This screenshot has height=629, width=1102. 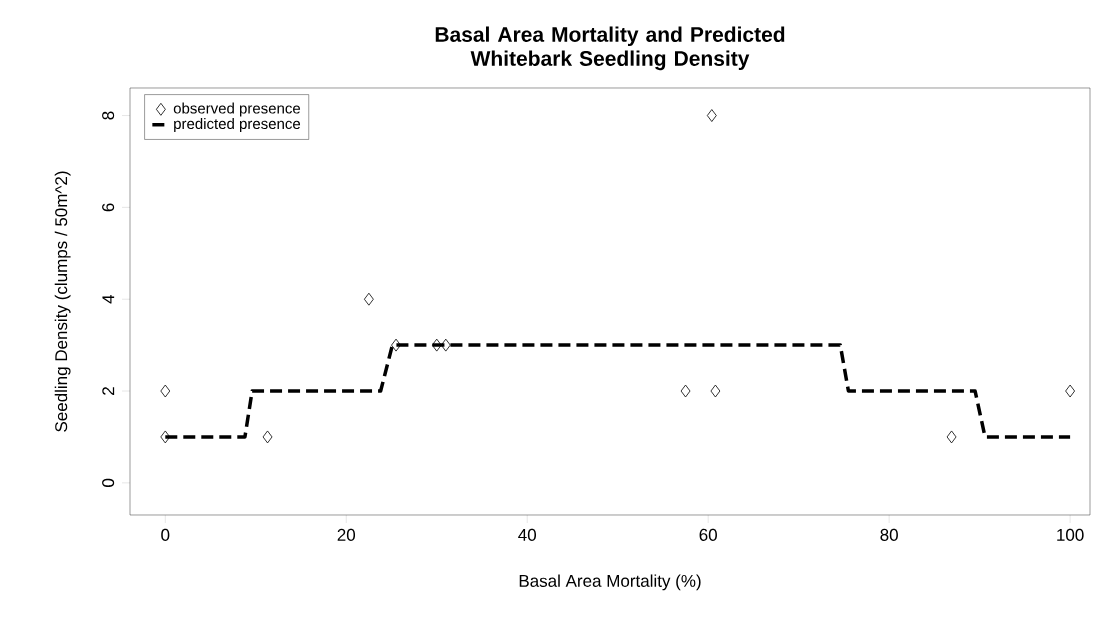 I want to click on y-tick-label: 4, so click(x=108, y=299).